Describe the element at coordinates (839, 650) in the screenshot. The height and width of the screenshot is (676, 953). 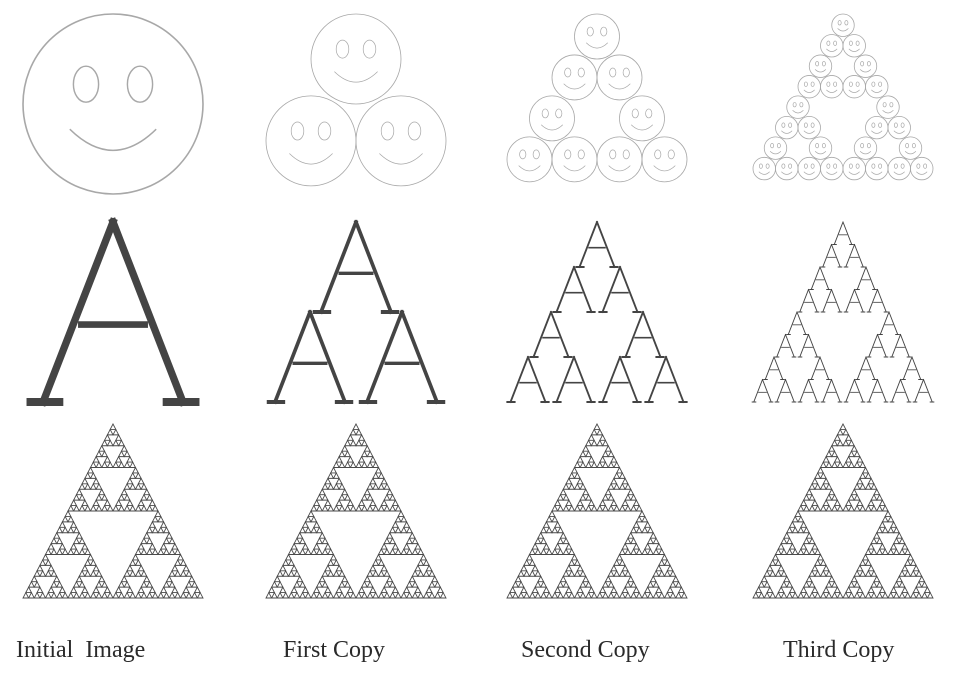
I see `caption-third-copy: Third Copy` at that location.